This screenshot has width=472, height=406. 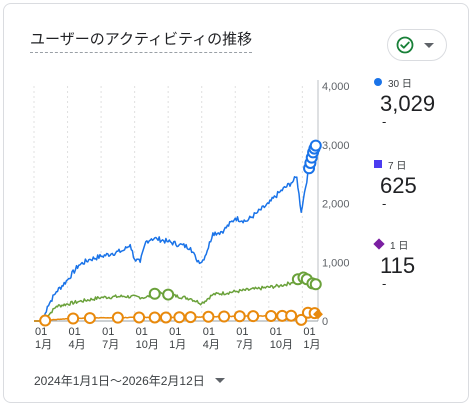 I want to click on legend-swatch-circle, so click(x=378, y=82).